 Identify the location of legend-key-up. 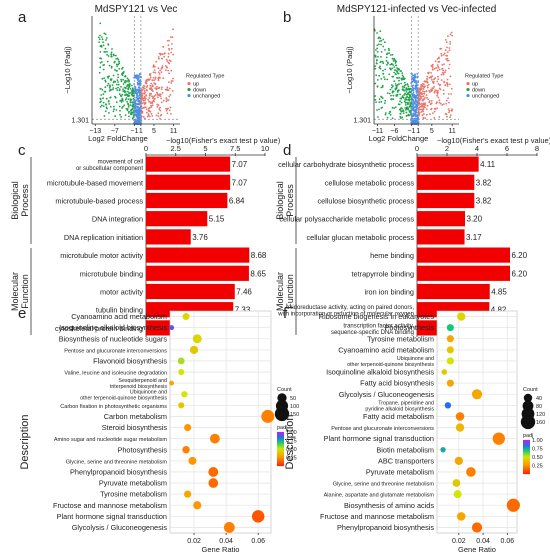
(189, 83).